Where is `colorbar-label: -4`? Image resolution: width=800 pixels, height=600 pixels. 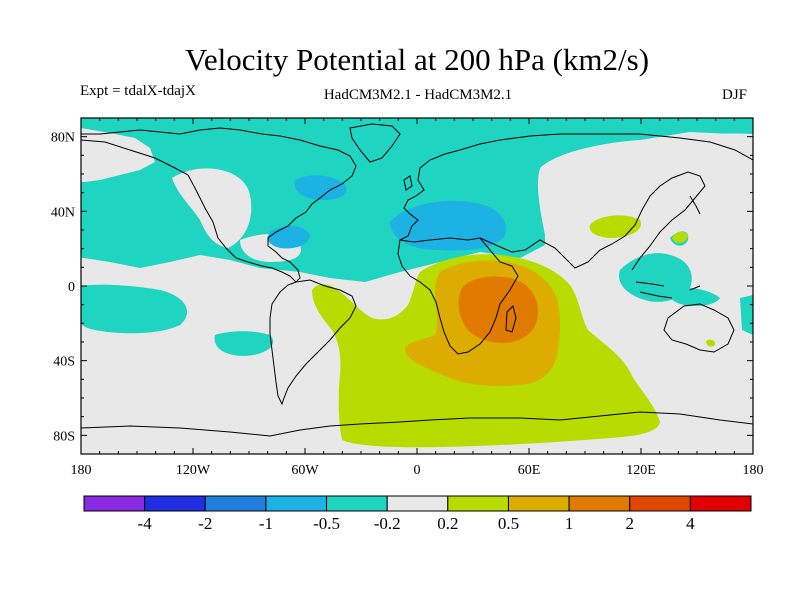
colorbar-label: -4 is located at coordinates (145, 523).